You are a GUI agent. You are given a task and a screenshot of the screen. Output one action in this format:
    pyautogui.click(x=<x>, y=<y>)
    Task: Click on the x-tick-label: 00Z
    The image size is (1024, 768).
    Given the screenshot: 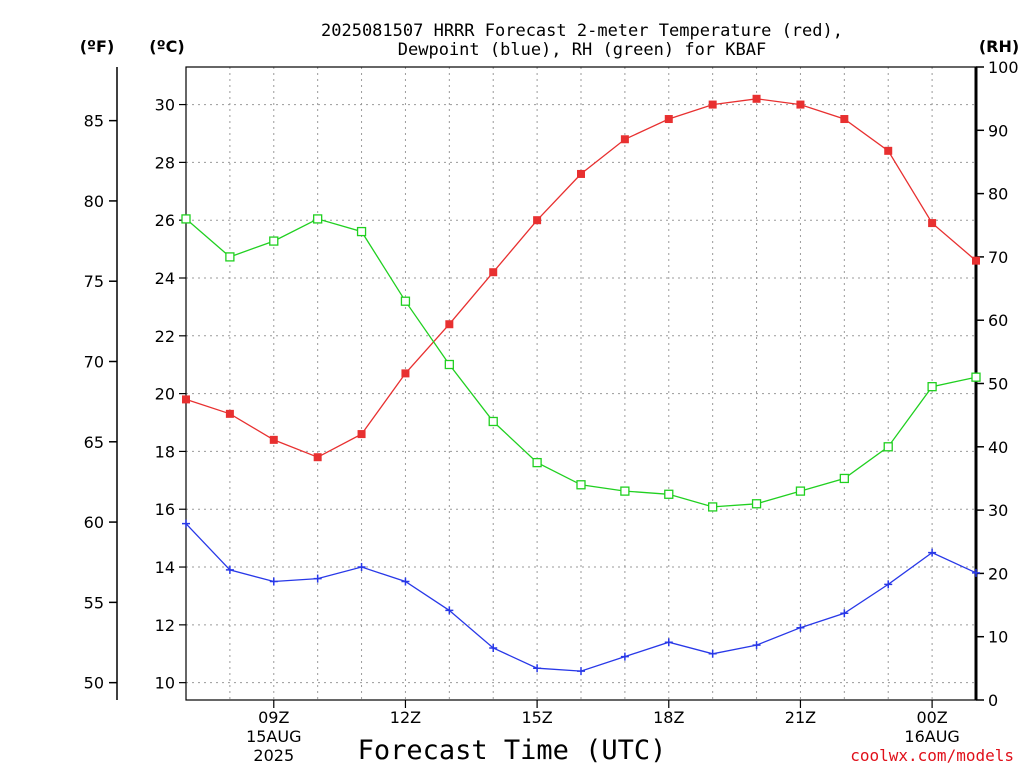 What is the action you would take?
    pyautogui.click(x=931, y=717)
    